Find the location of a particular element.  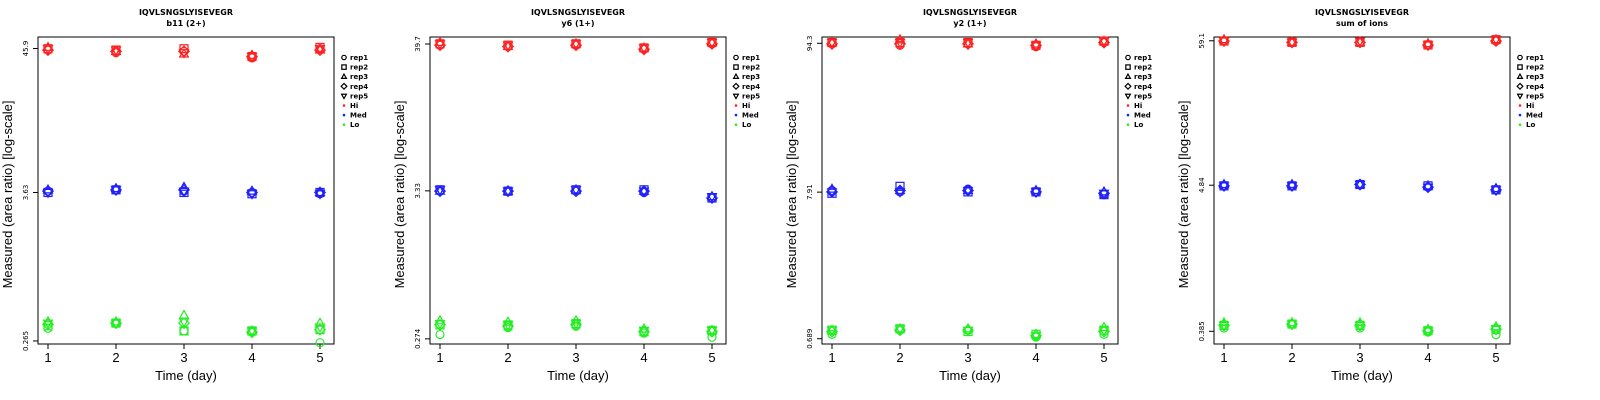

y-tick-label: 3.33 is located at coordinates (418, 191).